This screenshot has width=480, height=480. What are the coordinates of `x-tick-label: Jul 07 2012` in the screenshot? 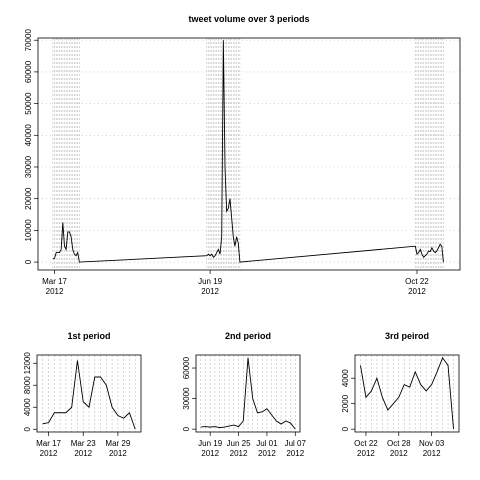 It's located at (296, 448).